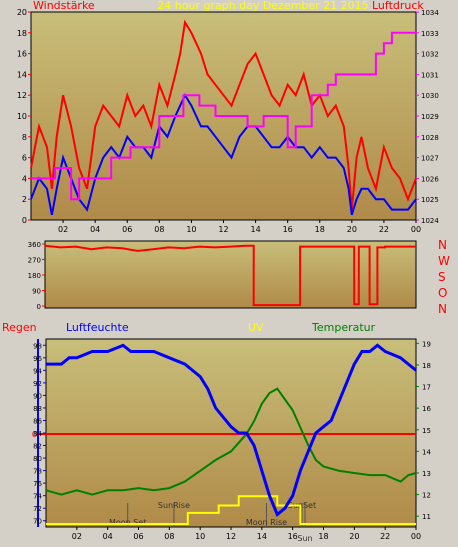 Image resolution: width=458 pixels, height=547 pixels. I want to click on event-label: Moon Rise, so click(266, 522).